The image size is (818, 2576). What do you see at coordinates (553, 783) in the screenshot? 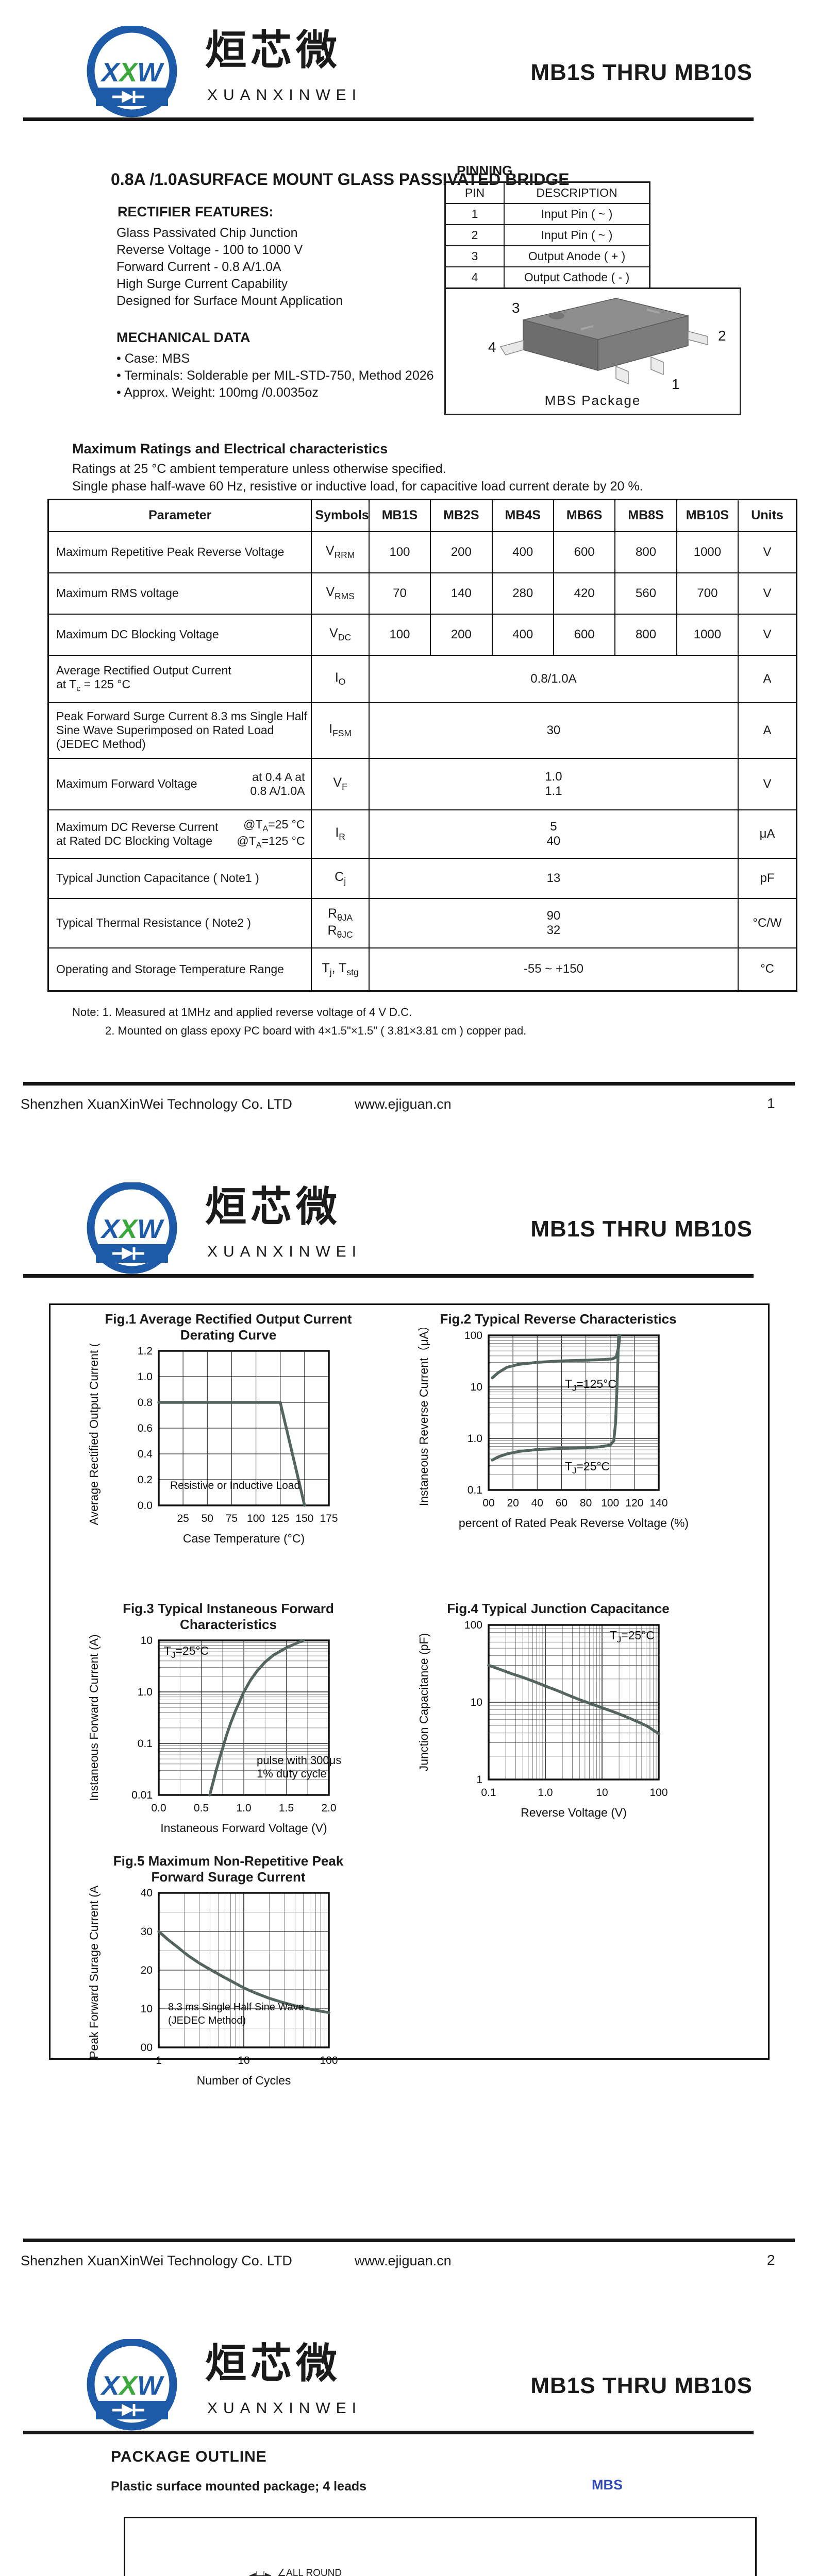
I see `value-cell: 1.0 1.1` at bounding box center [553, 783].